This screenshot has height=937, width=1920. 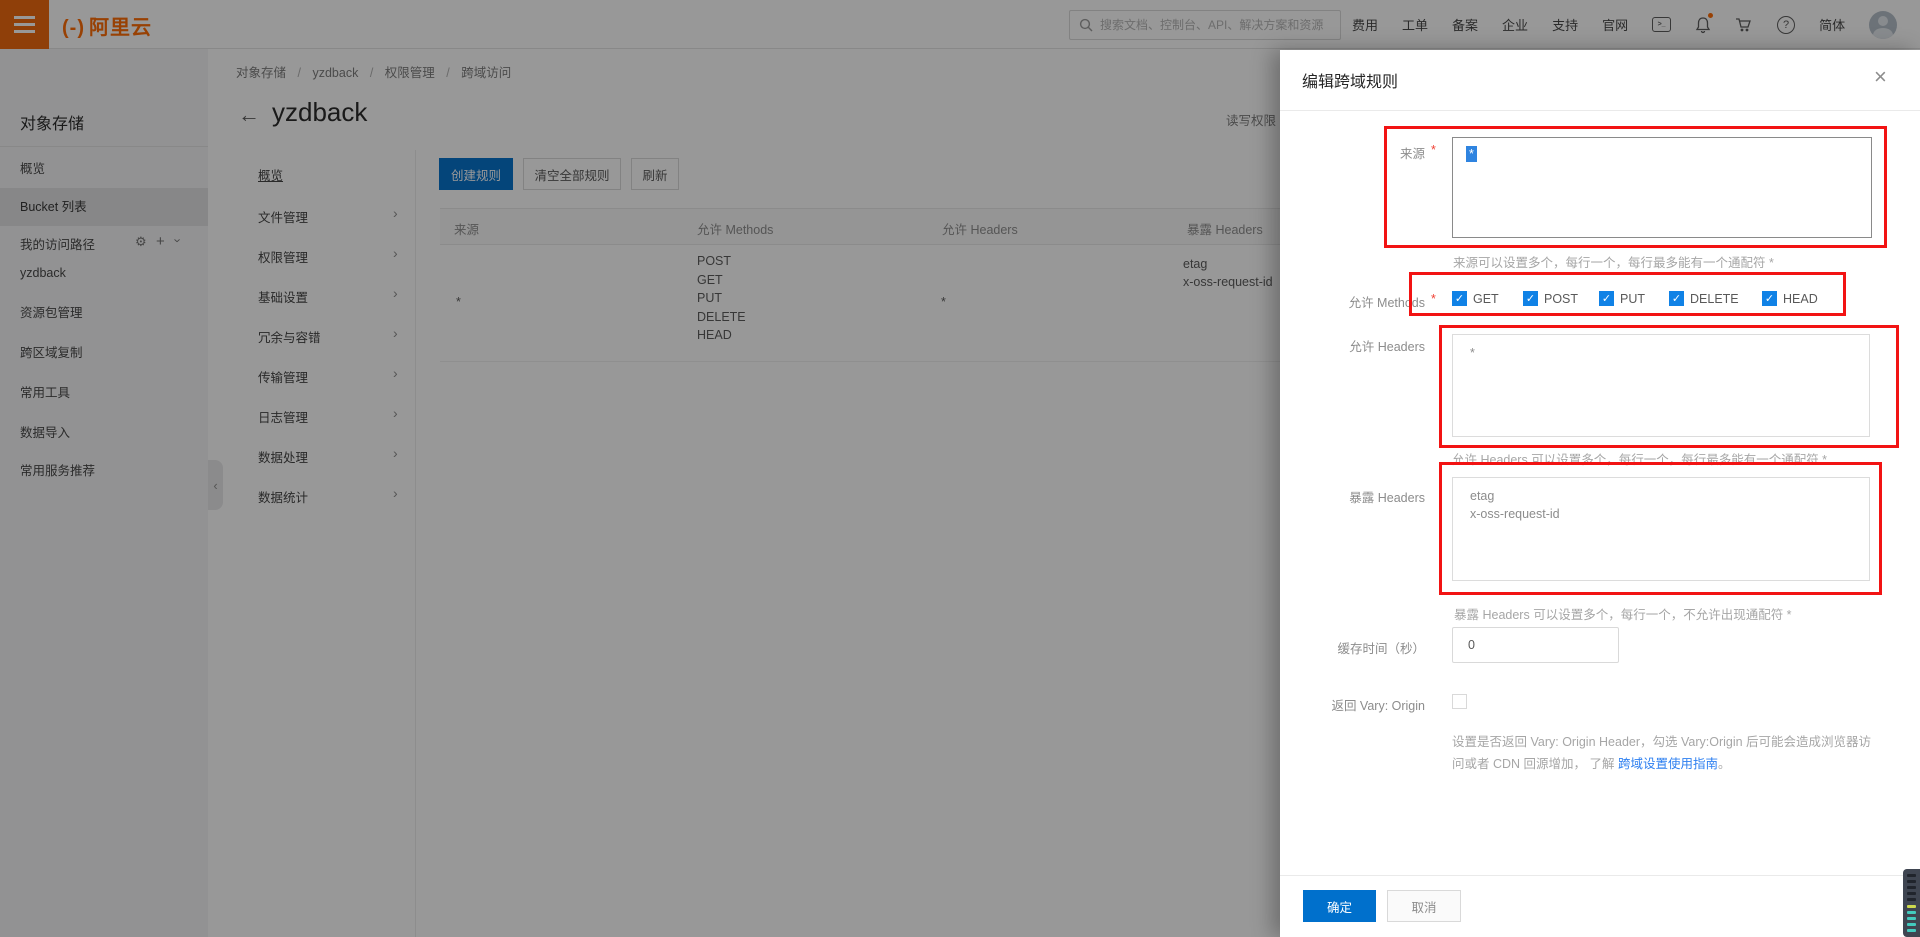 What do you see at coordinates (409, 73) in the screenshot?
I see `breadcrumb-permission-management: 权限管理` at bounding box center [409, 73].